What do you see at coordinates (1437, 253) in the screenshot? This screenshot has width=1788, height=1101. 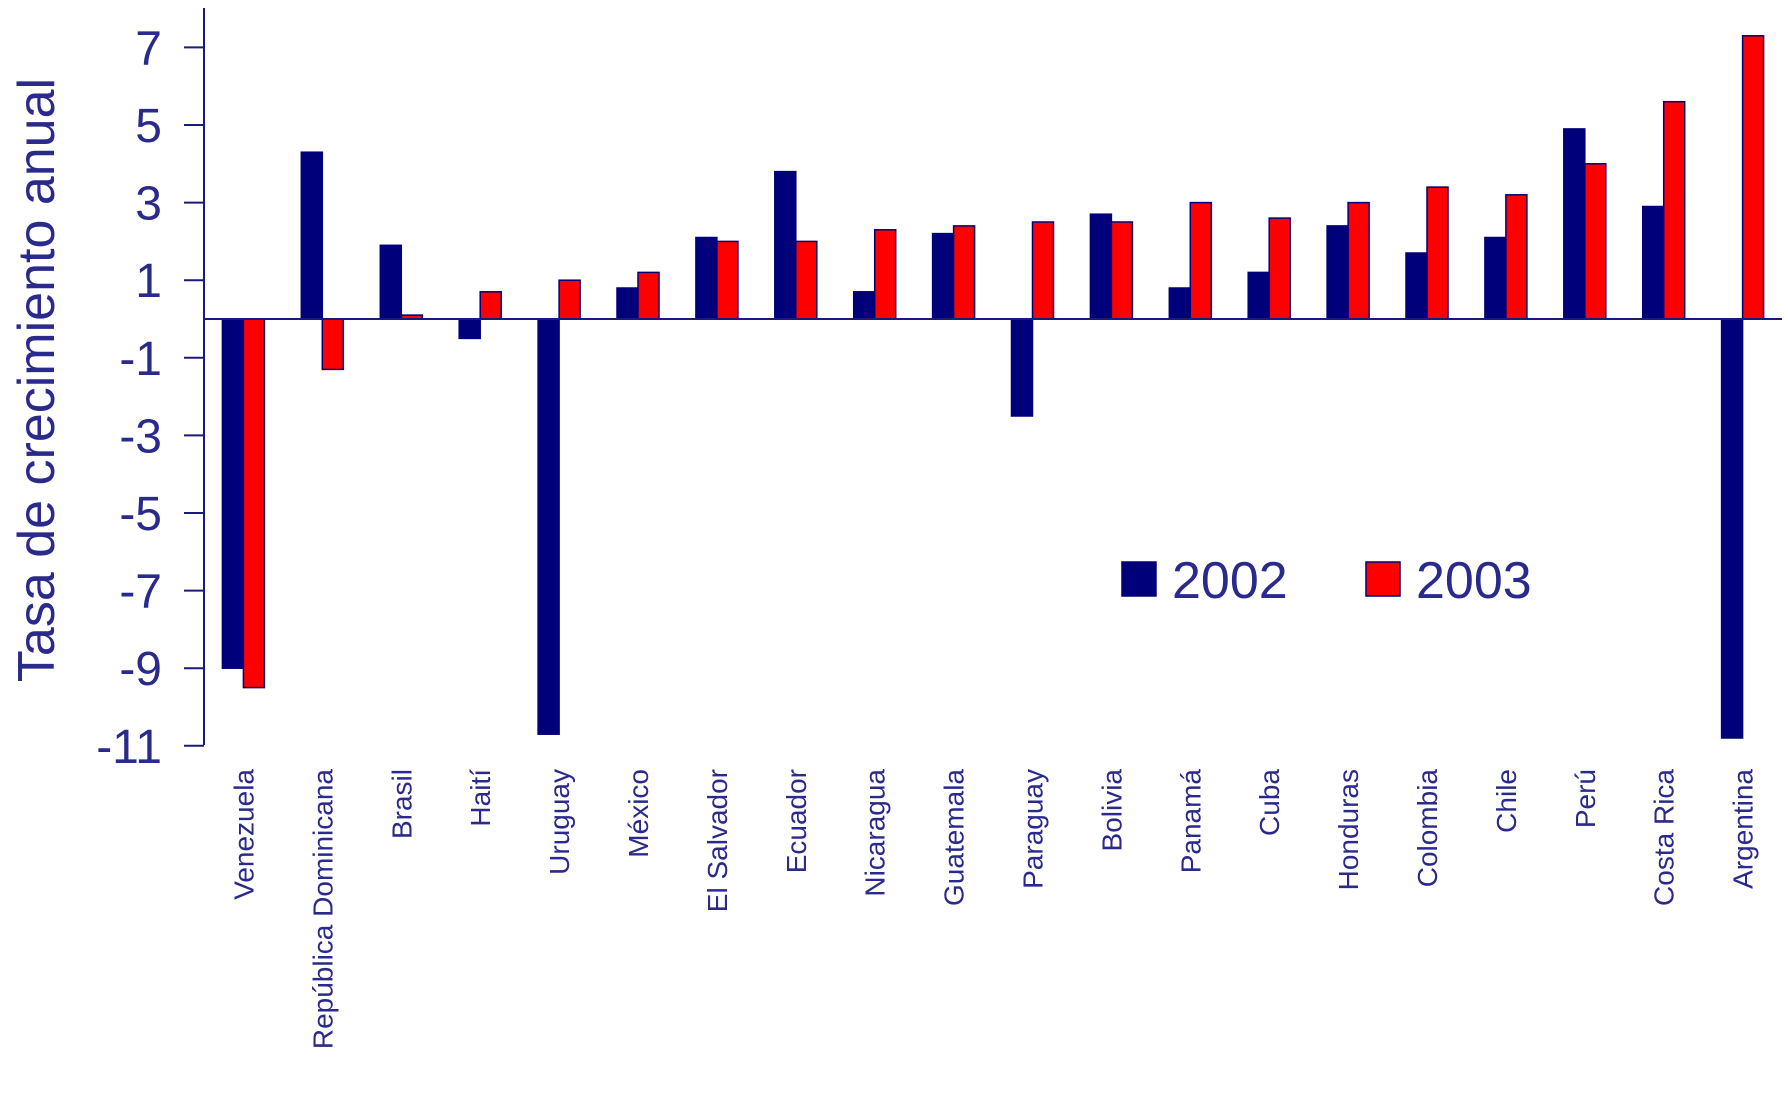 I see `bar-2003-colombia` at bounding box center [1437, 253].